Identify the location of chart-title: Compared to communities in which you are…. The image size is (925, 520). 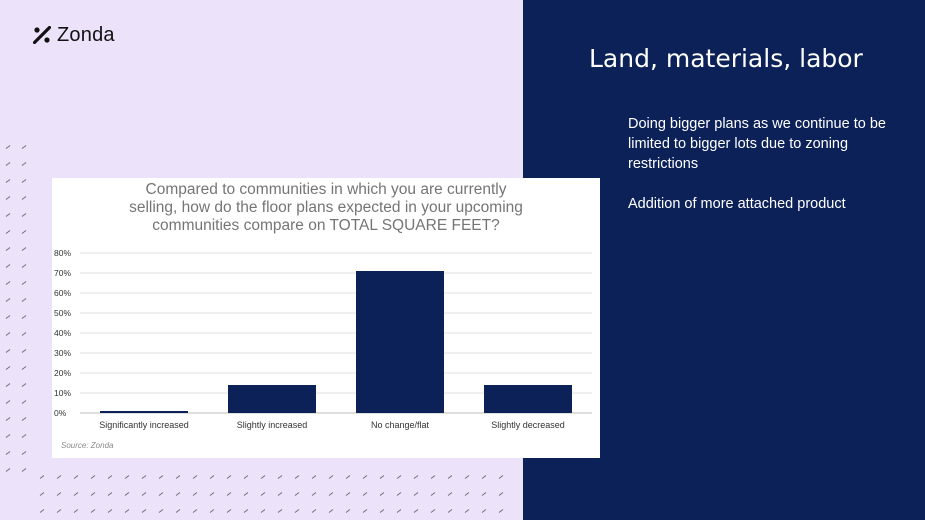
(326, 208).